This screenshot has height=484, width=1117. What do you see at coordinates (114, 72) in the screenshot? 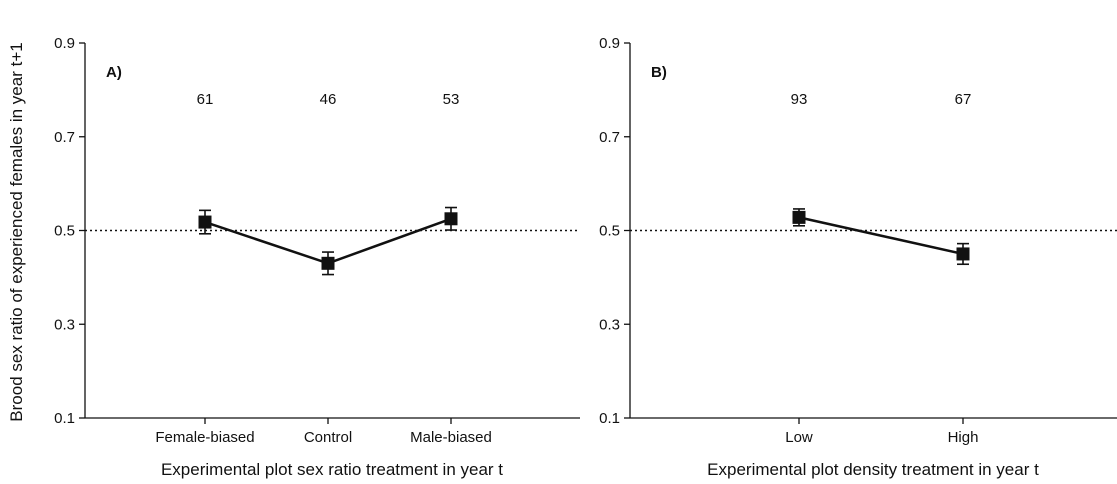
I see `panel-label: A)` at bounding box center [114, 72].